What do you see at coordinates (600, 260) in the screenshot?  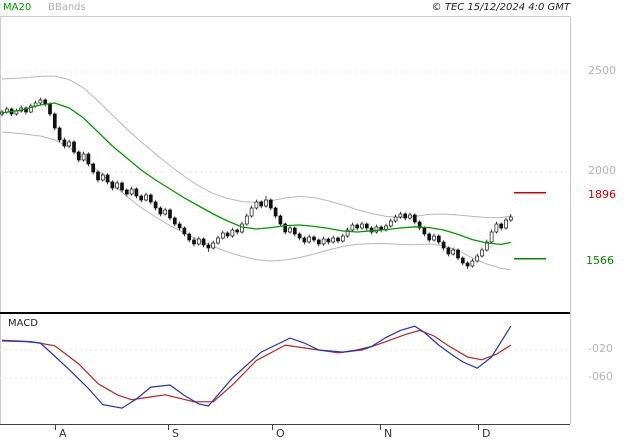 I see `support-price-label: 1566` at bounding box center [600, 260].